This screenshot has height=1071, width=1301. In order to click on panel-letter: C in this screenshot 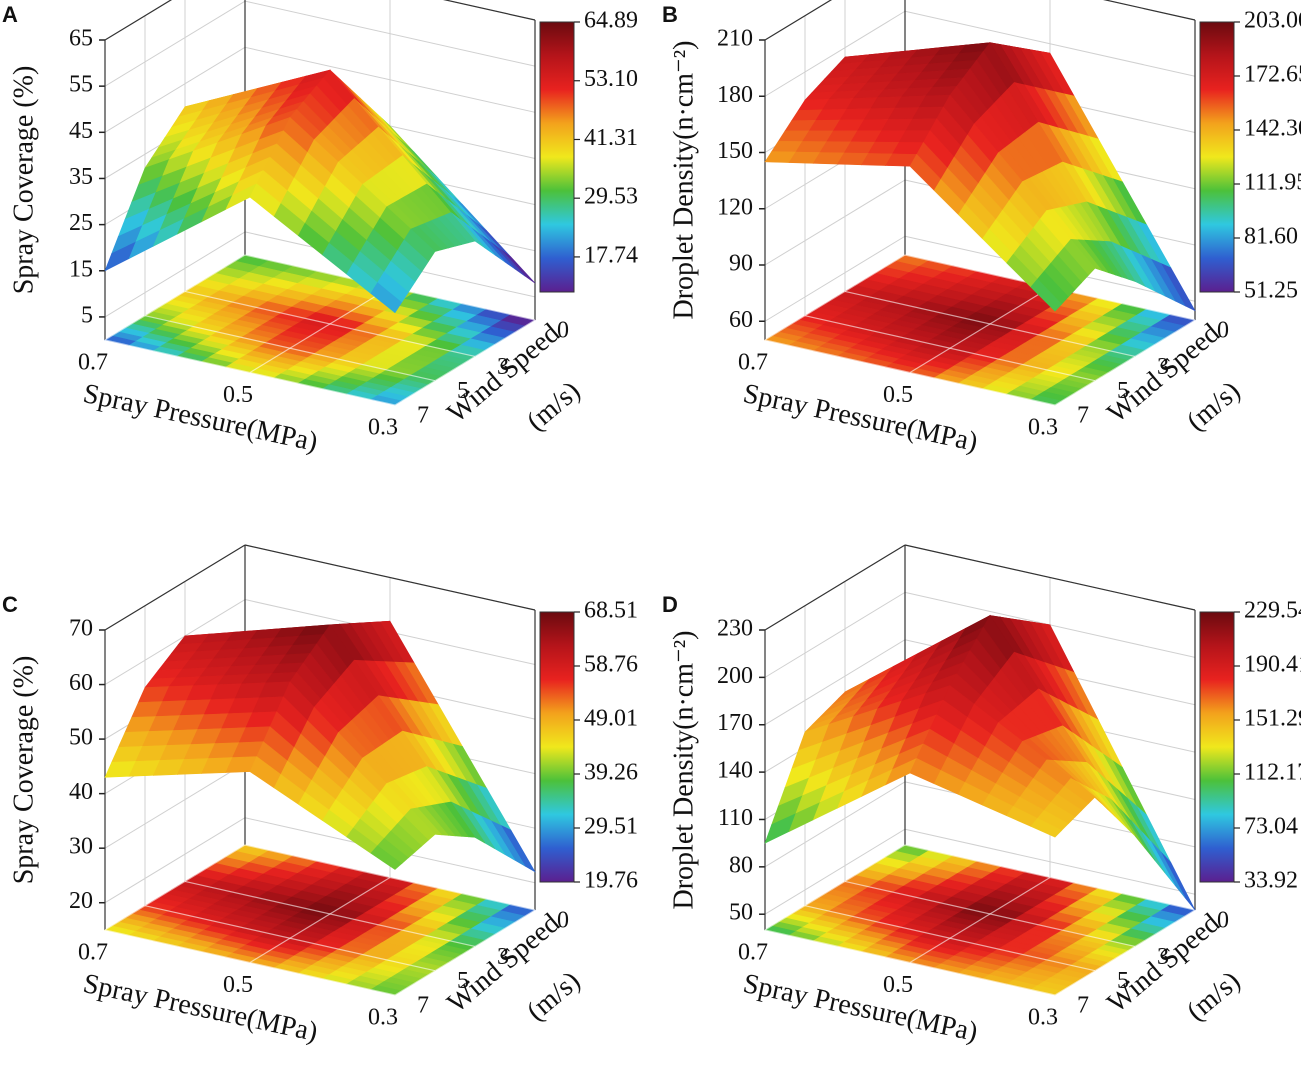, I will do `click(10, 604)`.